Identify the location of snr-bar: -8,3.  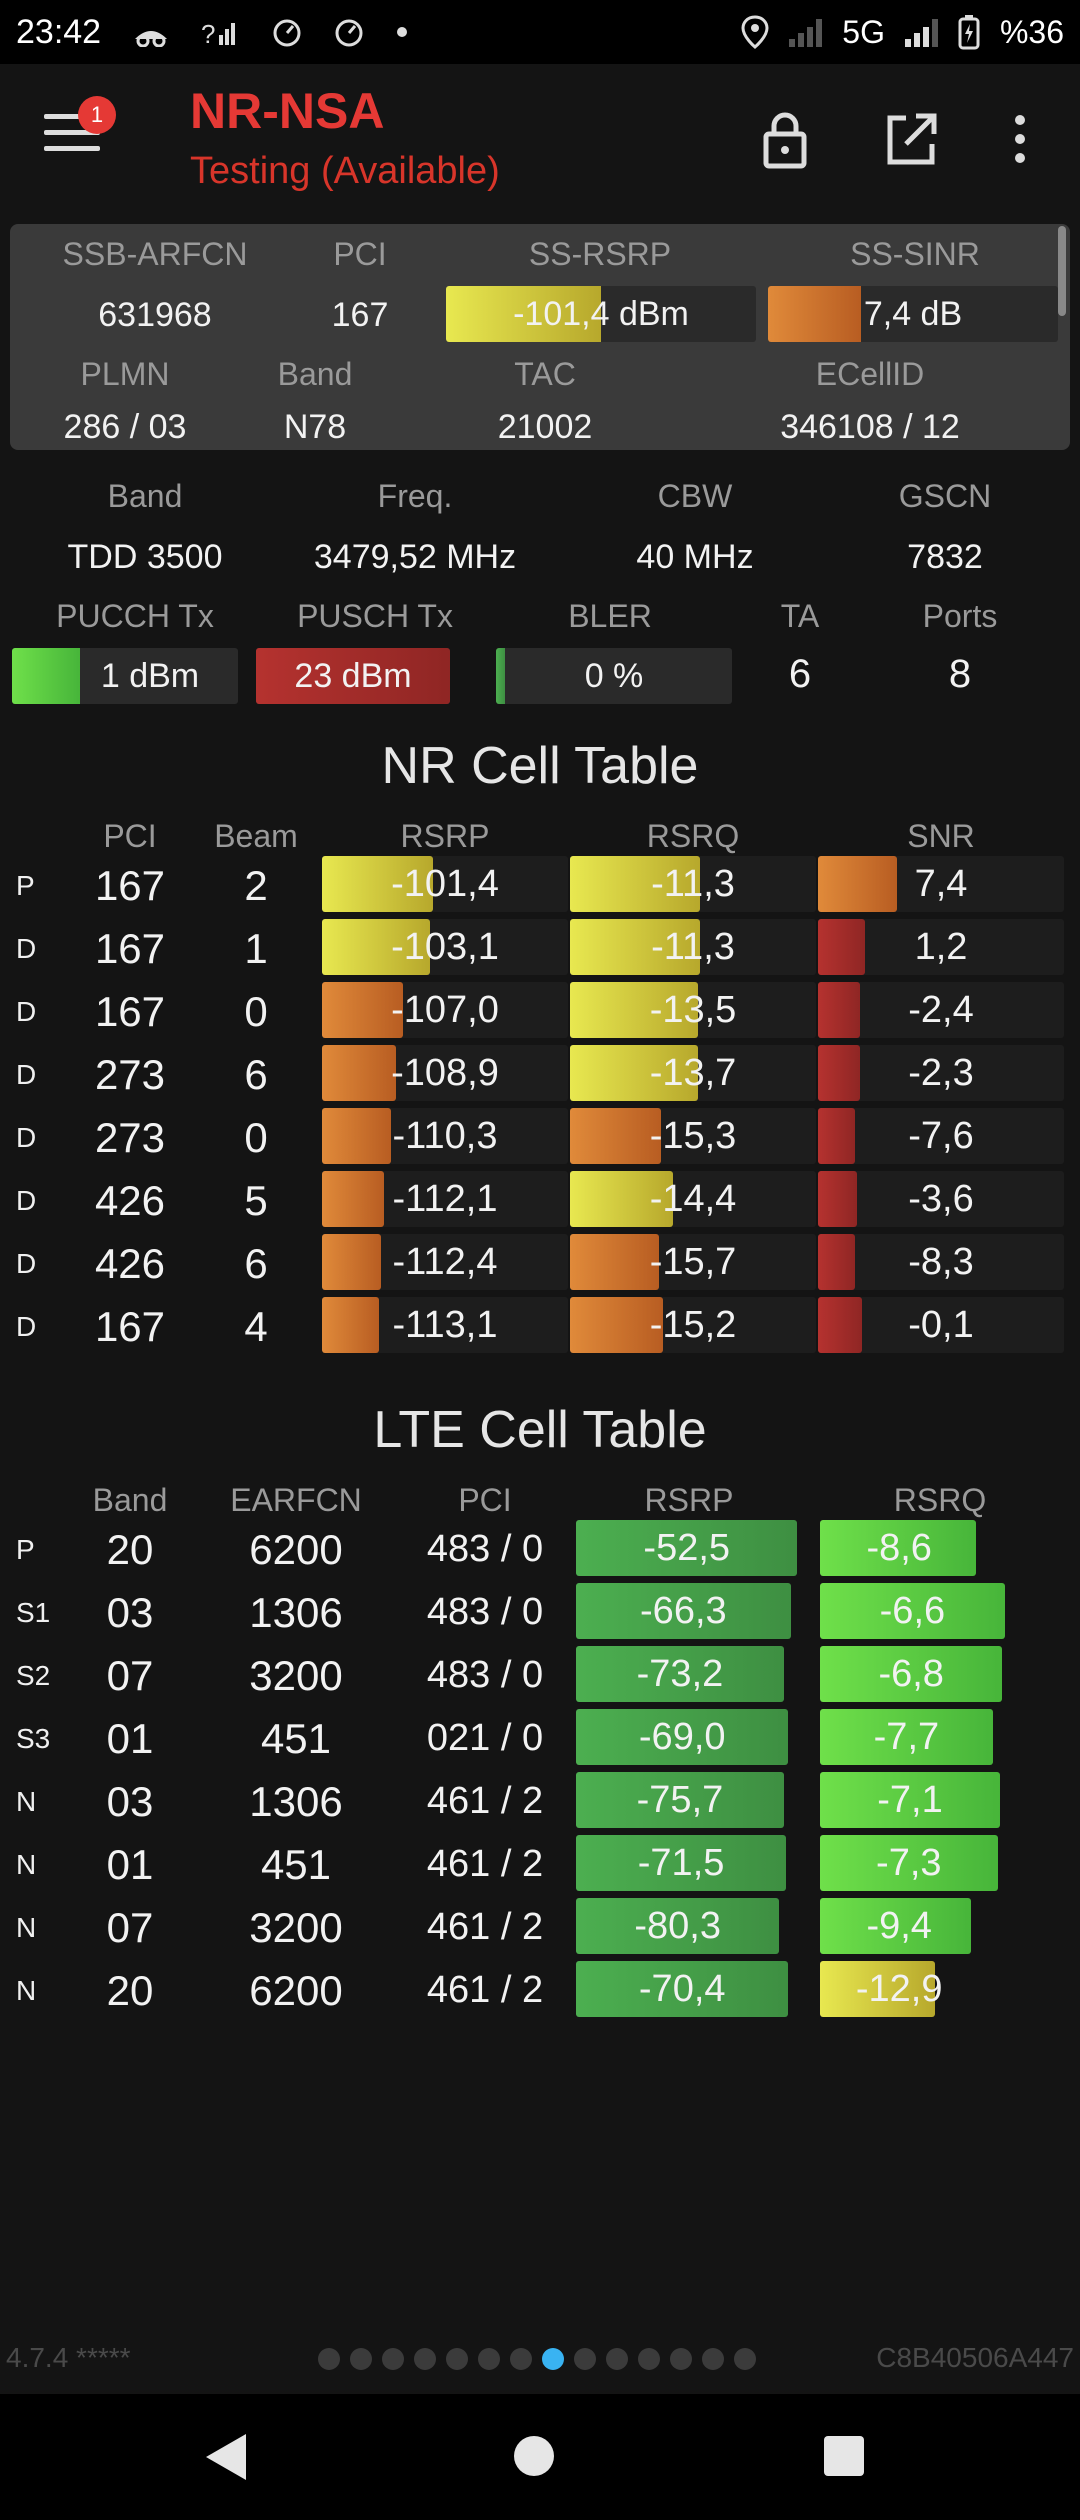
(941, 1262).